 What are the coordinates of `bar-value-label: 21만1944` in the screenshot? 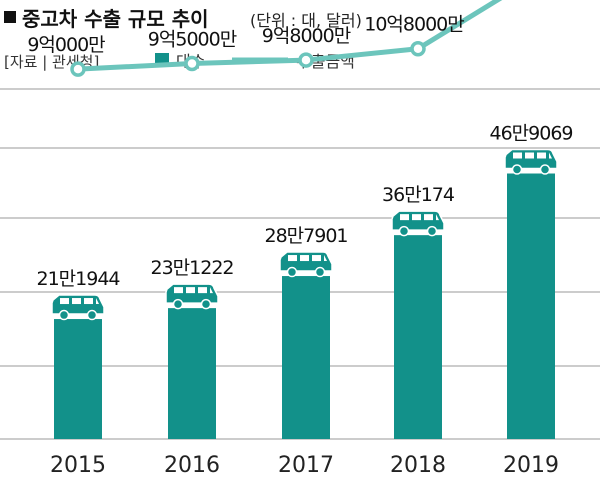 It's located at (78, 279).